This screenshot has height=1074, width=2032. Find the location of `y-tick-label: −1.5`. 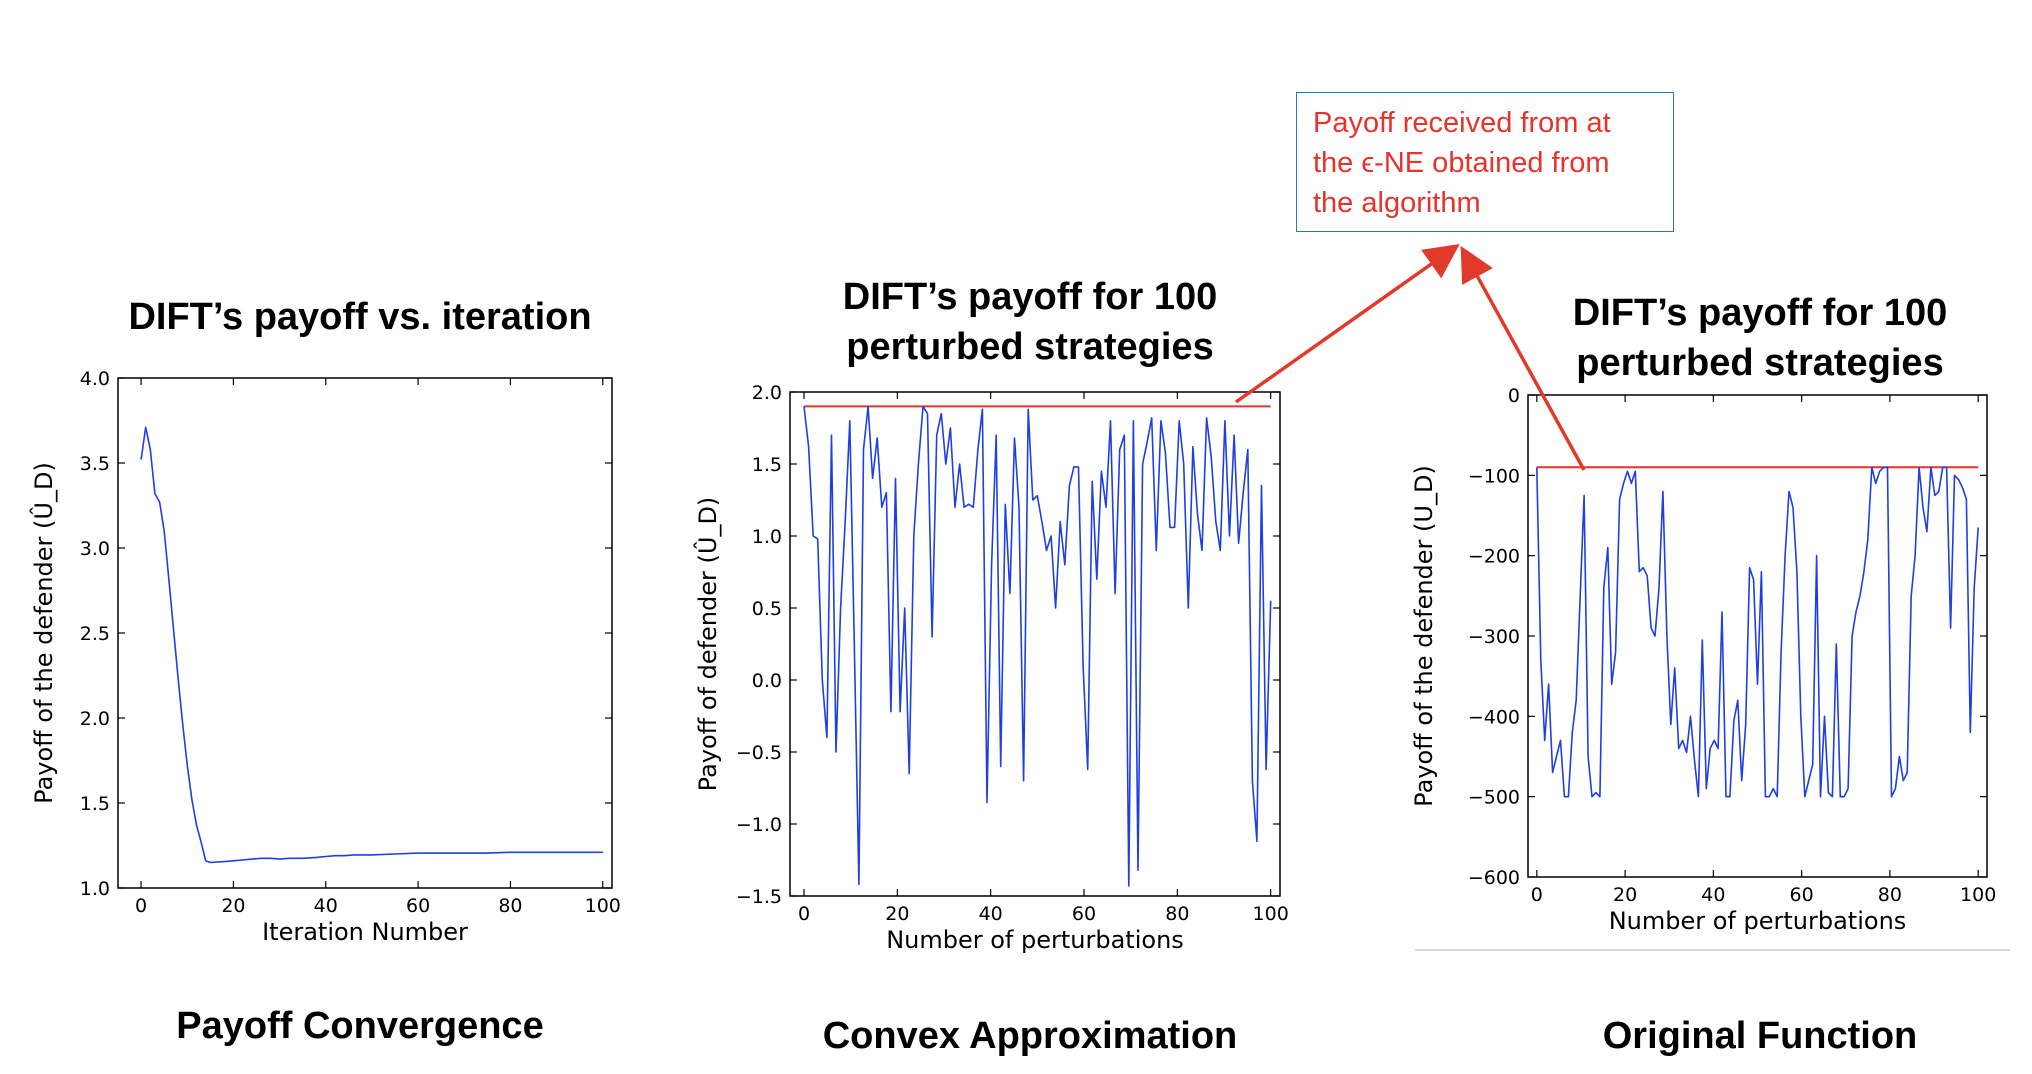

y-tick-label: −1.5 is located at coordinates (759, 897).